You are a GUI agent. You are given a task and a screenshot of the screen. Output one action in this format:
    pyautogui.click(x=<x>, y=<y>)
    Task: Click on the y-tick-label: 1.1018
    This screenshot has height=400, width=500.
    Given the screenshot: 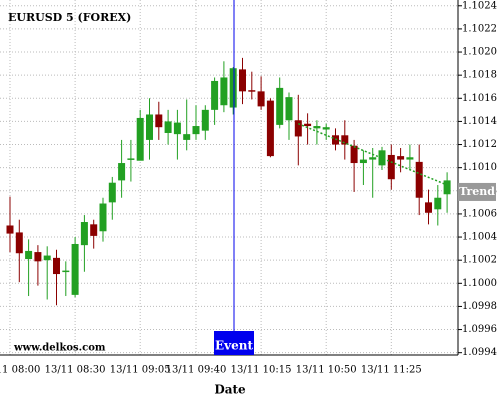 What is the action you would take?
    pyautogui.click(x=479, y=75)
    